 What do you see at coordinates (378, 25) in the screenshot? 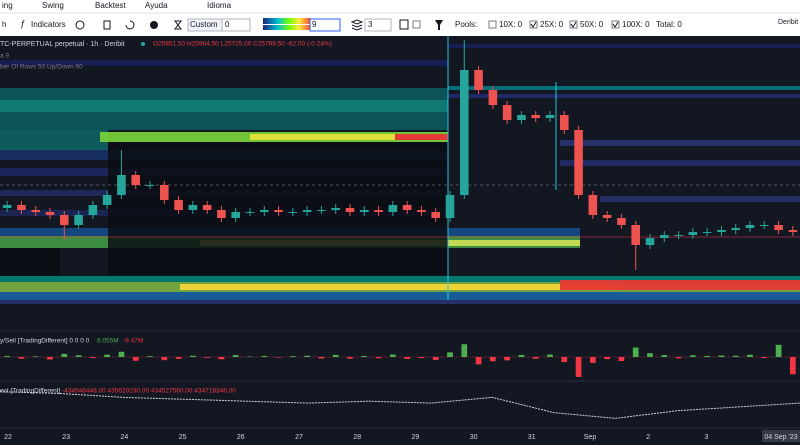
I see `depth-input` at bounding box center [378, 25].